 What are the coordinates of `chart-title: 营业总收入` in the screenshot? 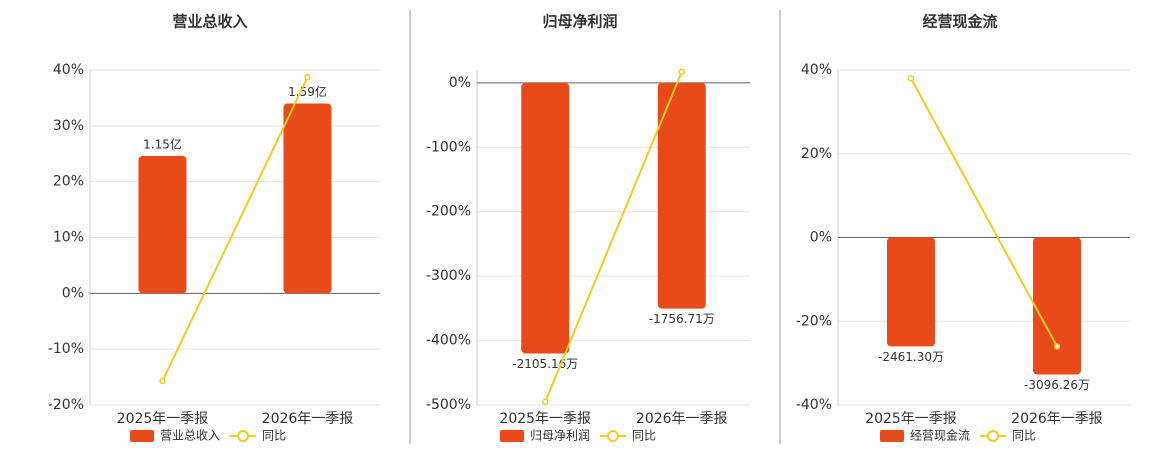 It's located at (209, 22).